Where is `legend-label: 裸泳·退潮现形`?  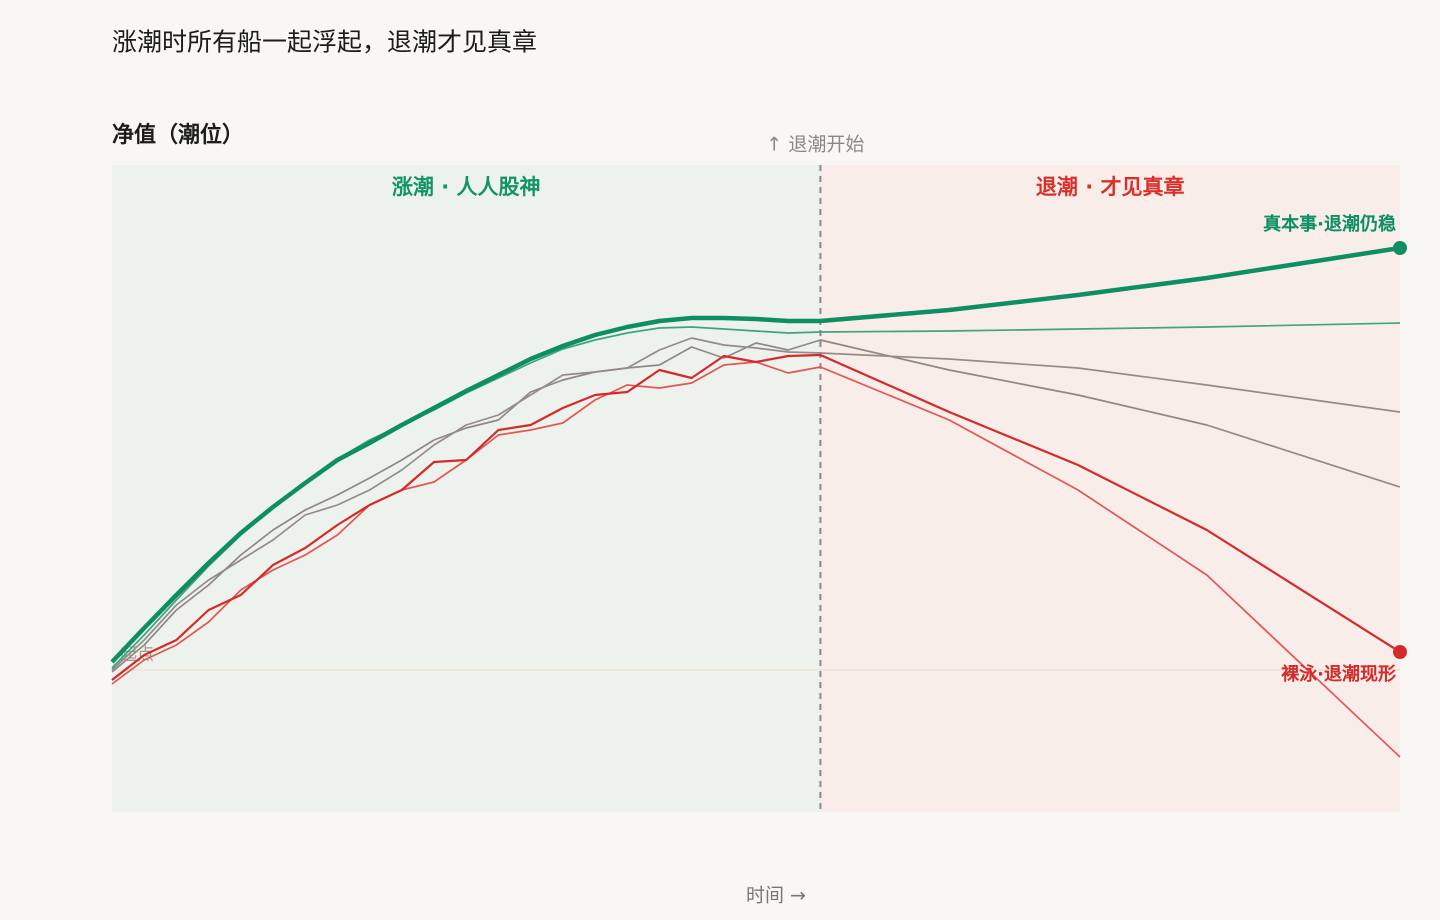
legend-label: 裸泳·退潮现形 is located at coordinates (1338, 674).